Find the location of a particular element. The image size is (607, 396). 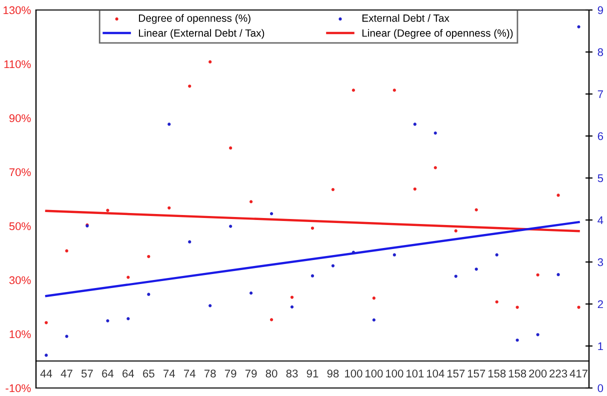

y2-tick-label: 5 is located at coordinates (601, 178).